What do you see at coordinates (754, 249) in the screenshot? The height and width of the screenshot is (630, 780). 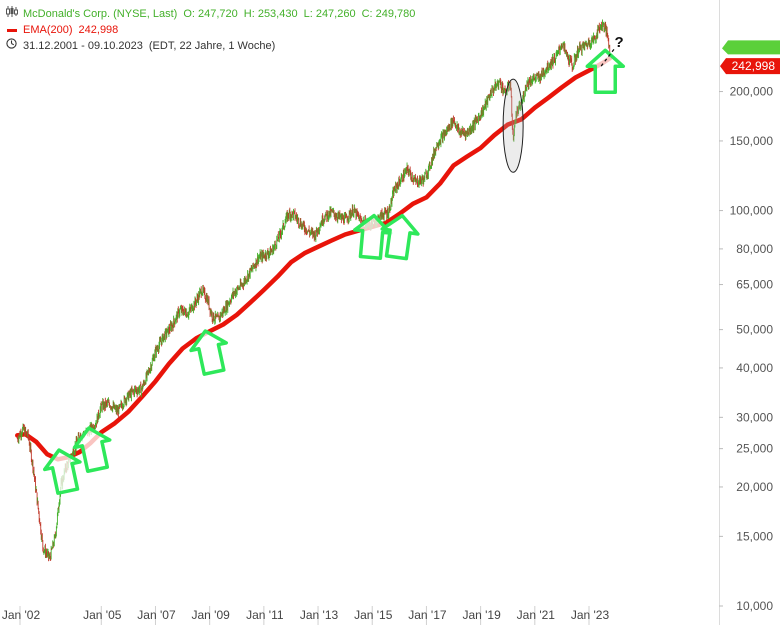 I see `y-tick-label: 80,000` at bounding box center [754, 249].